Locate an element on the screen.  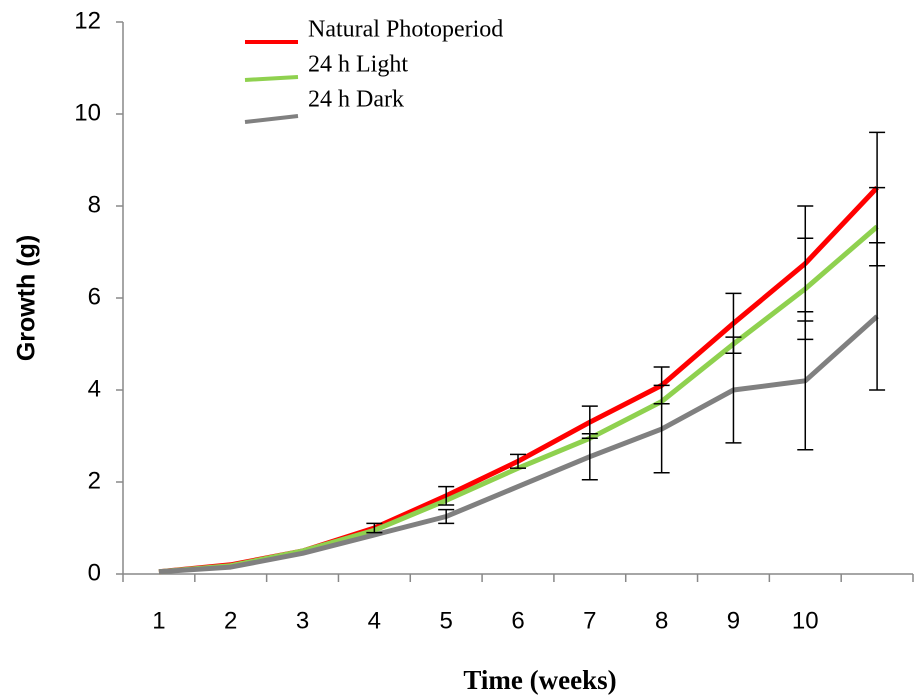
legend-label: 24 h Light is located at coordinates (358, 65).